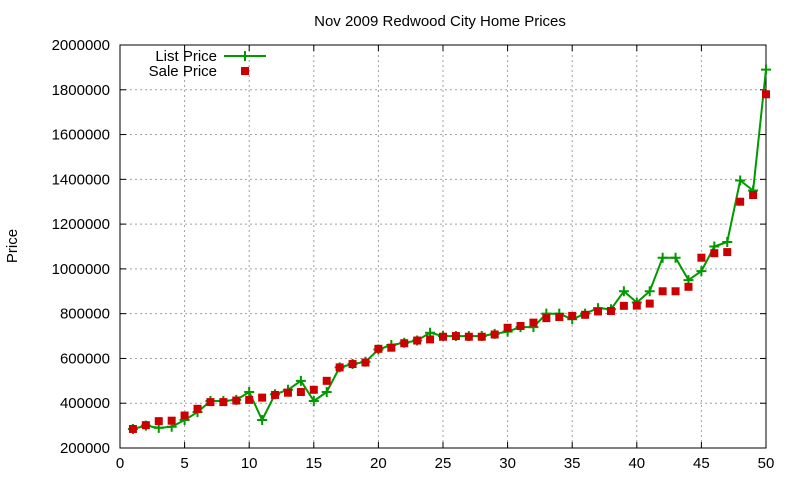 This screenshot has height=485, width=800. What do you see at coordinates (636, 463) in the screenshot?
I see `x-tick-label: 40` at bounding box center [636, 463].